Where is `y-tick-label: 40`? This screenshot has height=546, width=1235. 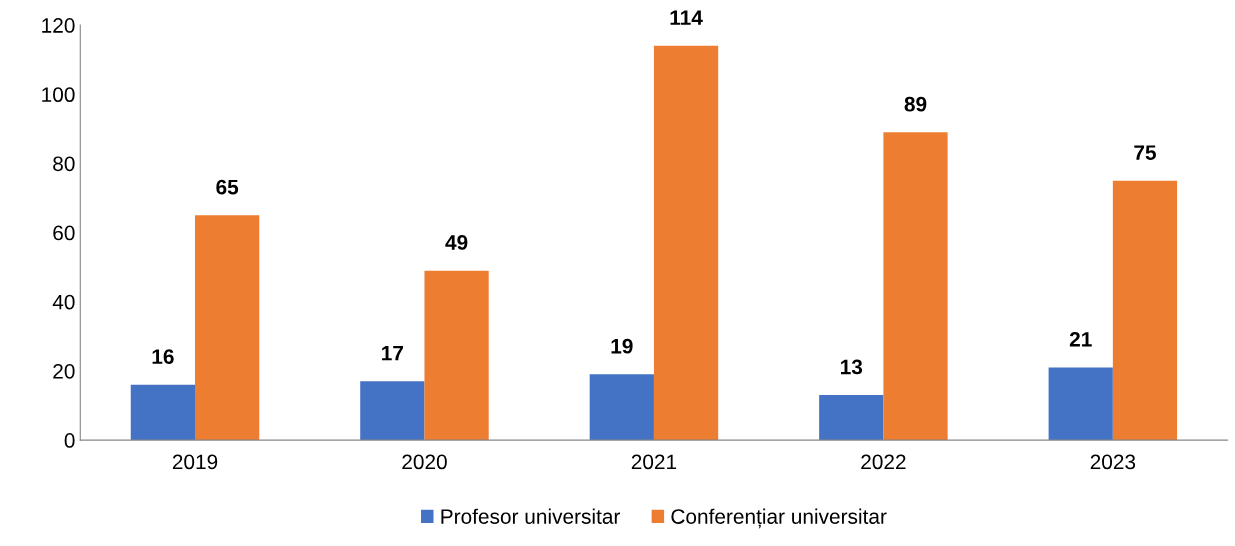
y-tick-label: 40 is located at coordinates (63, 302).